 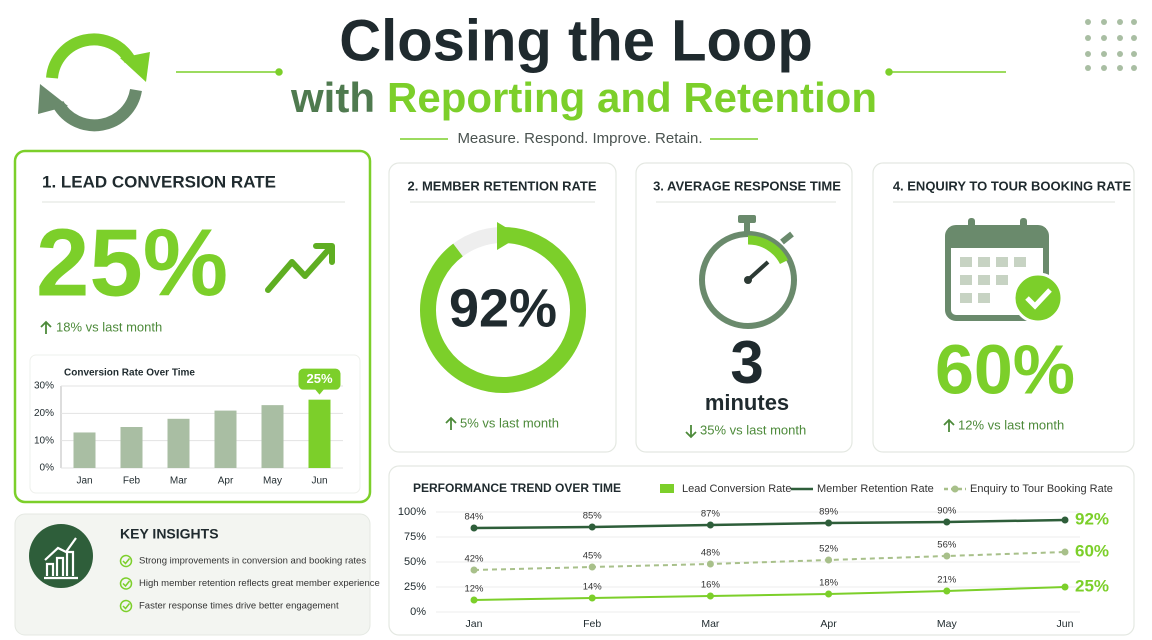 I want to click on value-label: 42%, so click(x=474, y=559).